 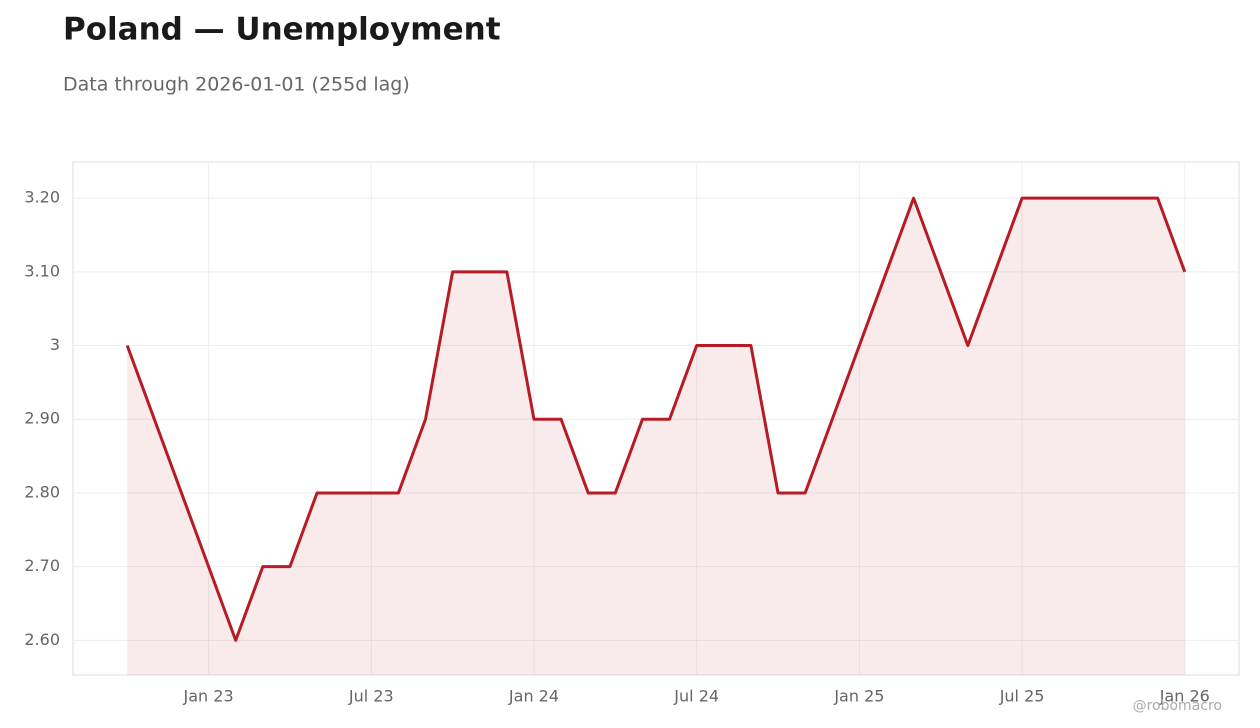 What do you see at coordinates (1184, 696) in the screenshot?
I see `x-tick-label: Jan 26` at bounding box center [1184, 696].